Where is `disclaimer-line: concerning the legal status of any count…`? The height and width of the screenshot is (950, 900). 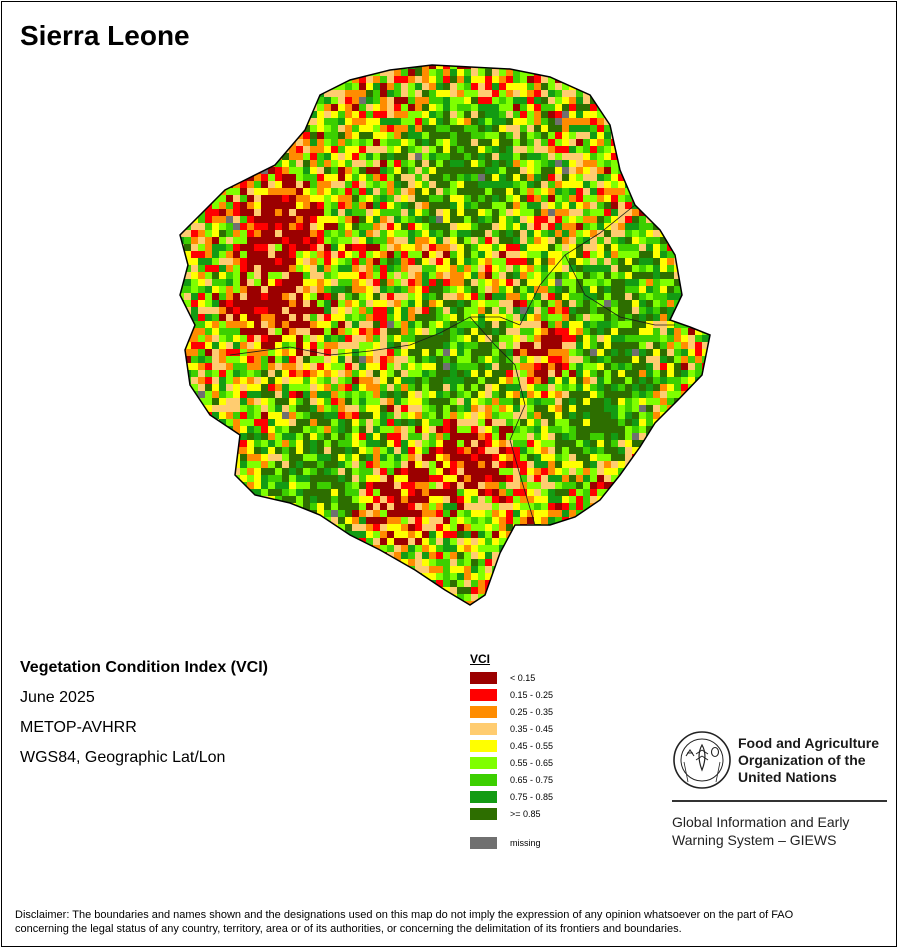
disclaimer-line: concerning the legal status of any count… is located at coordinates (348, 929).